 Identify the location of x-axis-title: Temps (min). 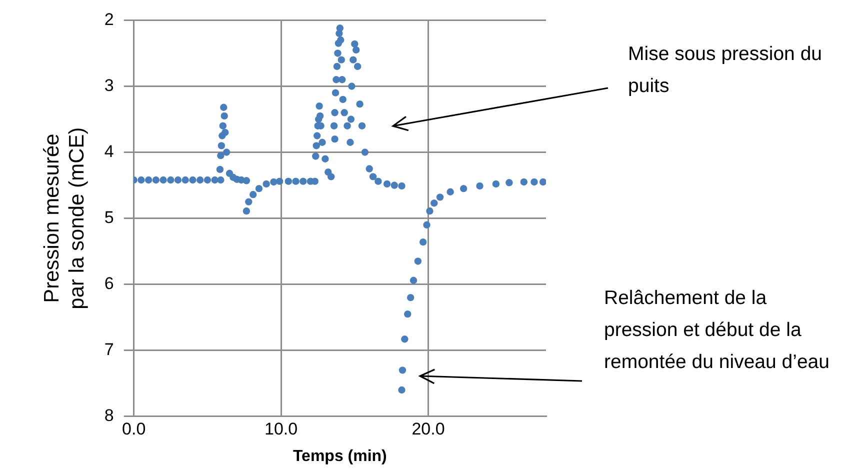
(339, 456).